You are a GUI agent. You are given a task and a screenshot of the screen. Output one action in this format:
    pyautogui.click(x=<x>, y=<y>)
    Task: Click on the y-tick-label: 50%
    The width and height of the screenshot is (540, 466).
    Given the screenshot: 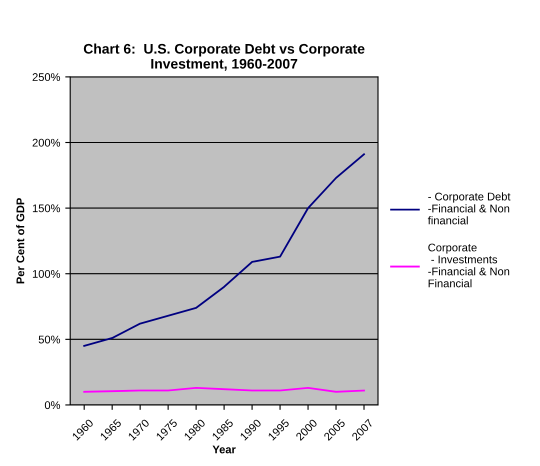 What is the action you would take?
    pyautogui.click(x=49, y=340)
    